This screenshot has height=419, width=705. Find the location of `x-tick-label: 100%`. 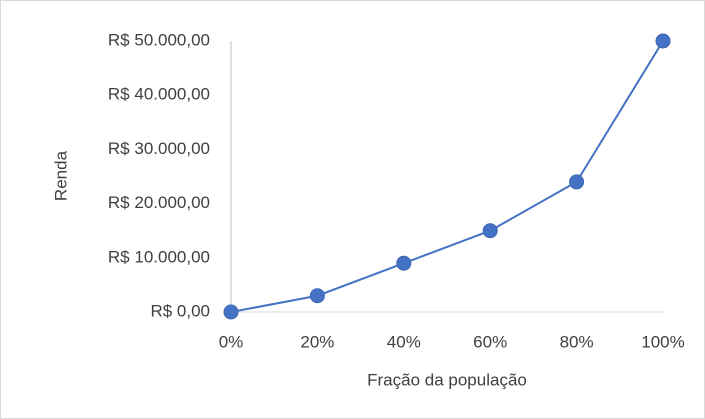

x-tick-label: 100% is located at coordinates (662, 341).